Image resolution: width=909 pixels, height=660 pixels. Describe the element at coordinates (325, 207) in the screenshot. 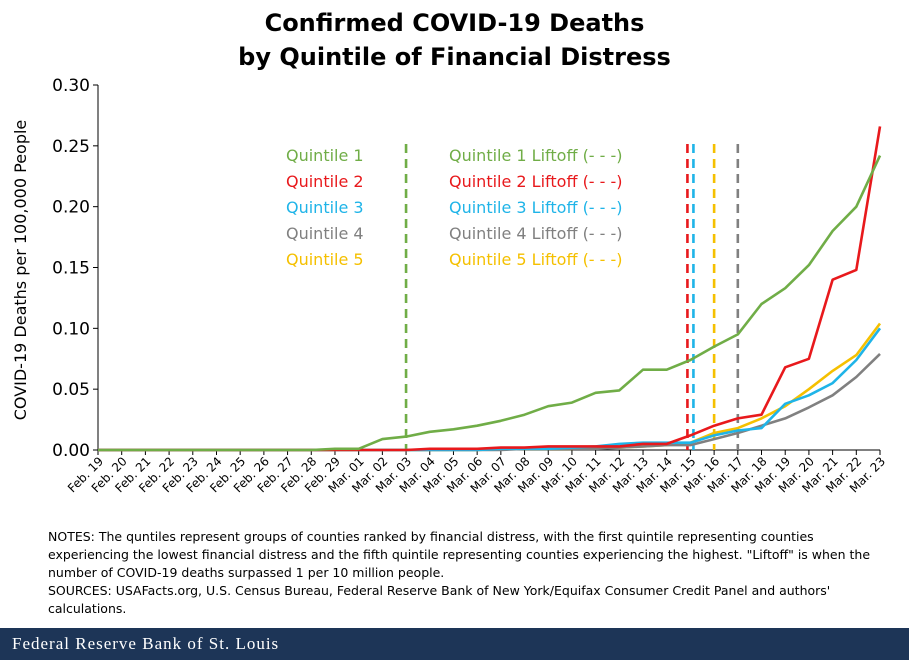

I see `legend-entry: Quintile 3` at that location.